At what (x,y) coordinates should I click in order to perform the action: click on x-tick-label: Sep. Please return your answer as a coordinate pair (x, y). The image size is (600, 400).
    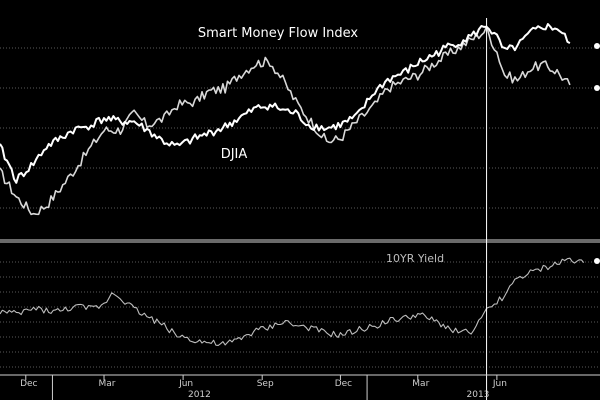
    Looking at the image, I should click on (265, 384).